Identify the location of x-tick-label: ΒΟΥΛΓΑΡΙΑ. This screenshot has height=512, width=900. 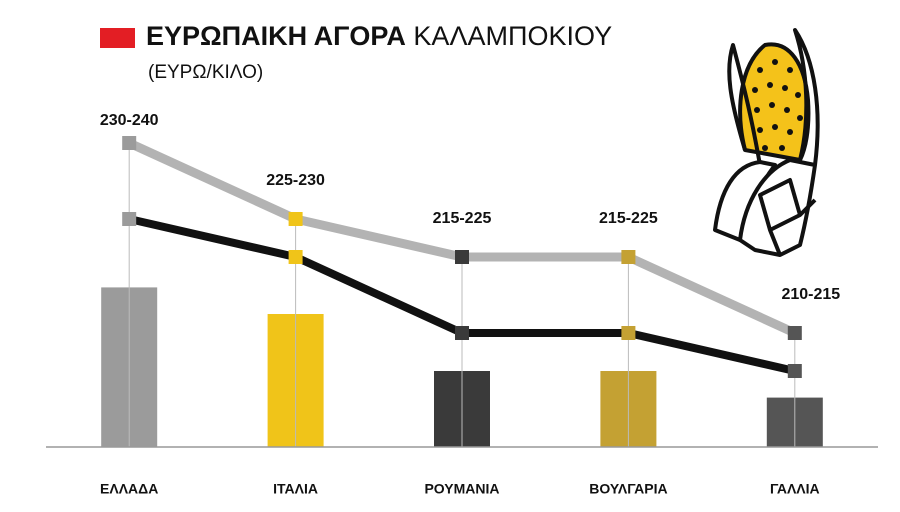
(628, 489).